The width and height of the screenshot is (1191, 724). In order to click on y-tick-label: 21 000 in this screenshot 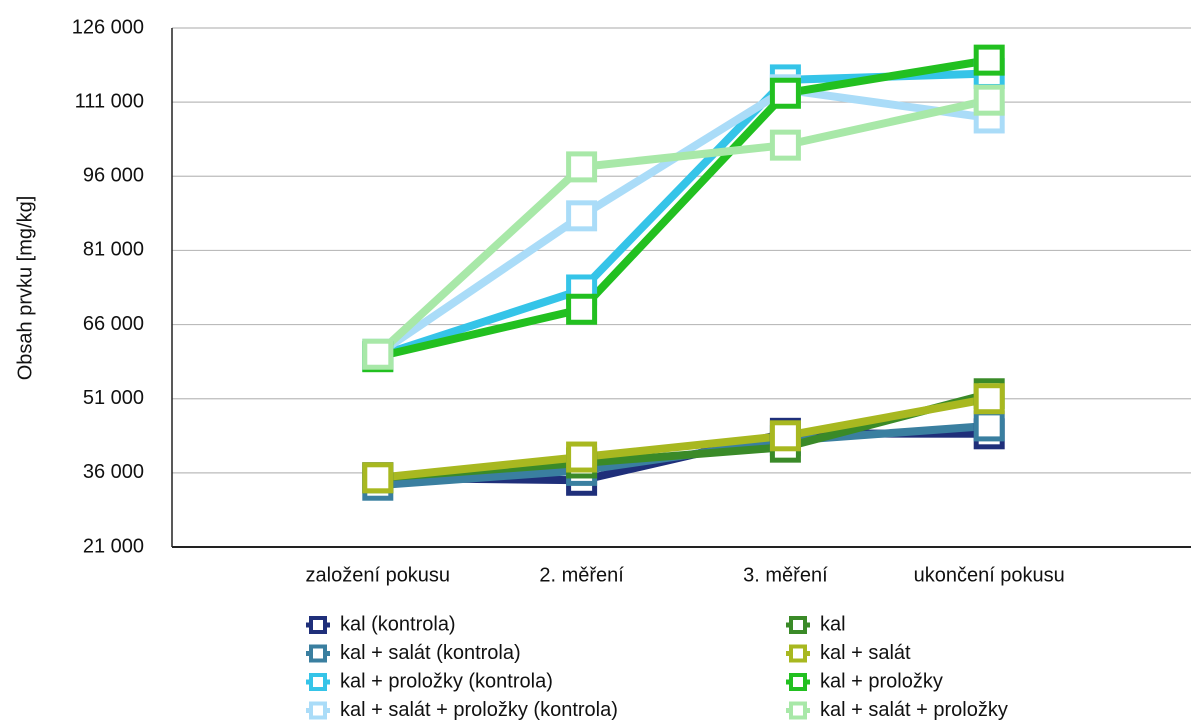, I will do `click(113, 546)`.